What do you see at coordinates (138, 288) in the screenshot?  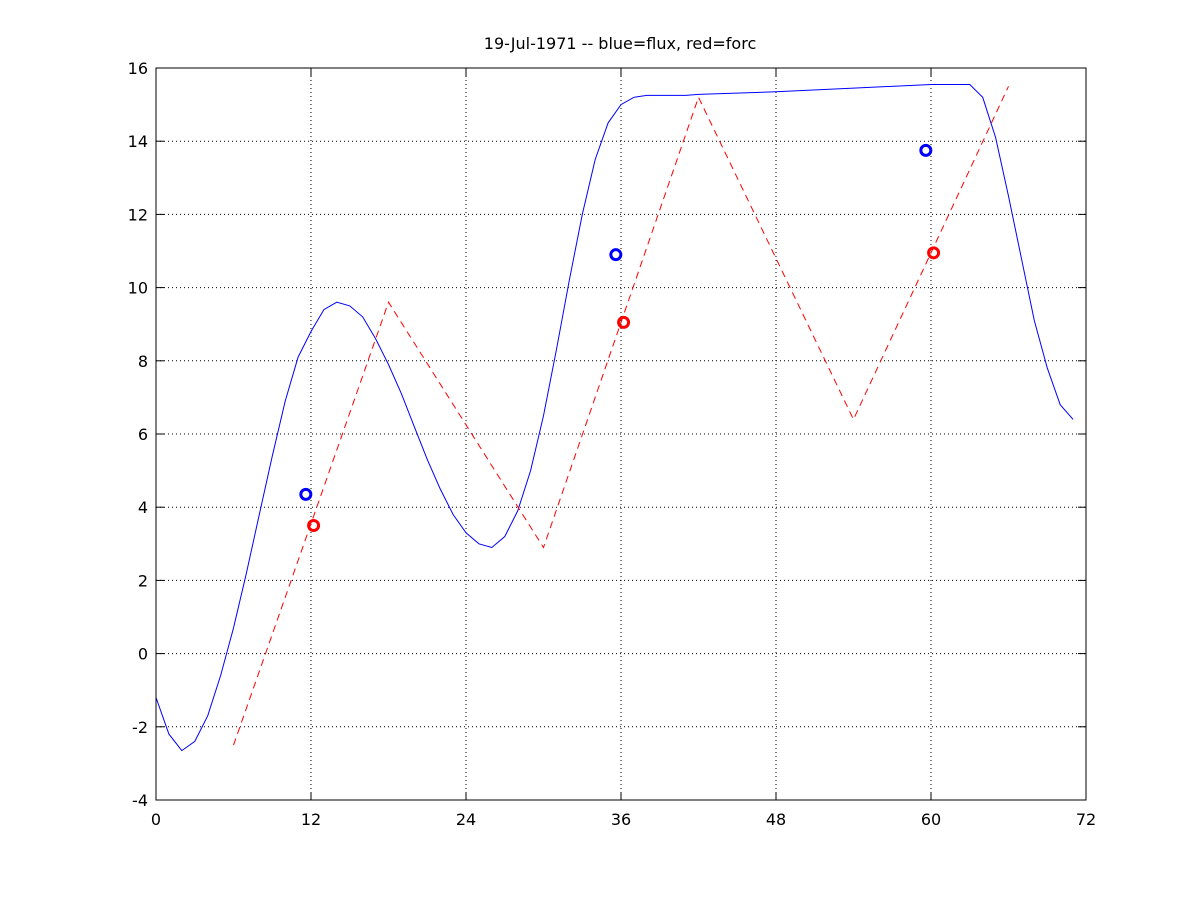 I see `y-tick-label: 10` at bounding box center [138, 288].